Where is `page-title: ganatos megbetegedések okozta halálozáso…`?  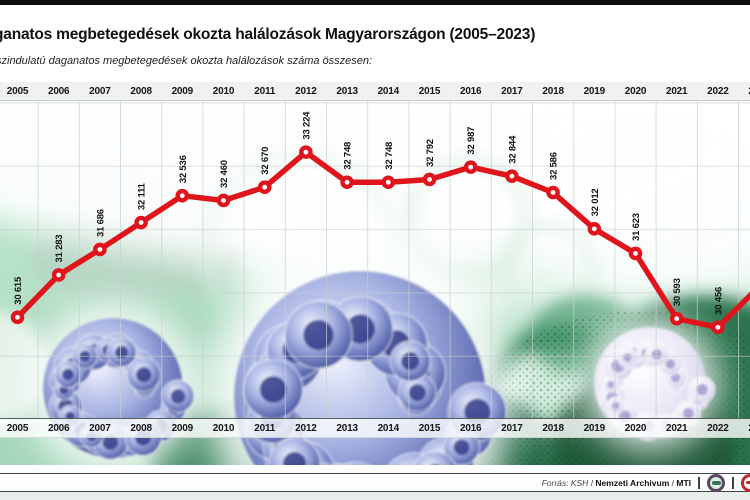 page-title: ganatos megbetegedések okozta halálozáso… is located at coordinates (268, 34).